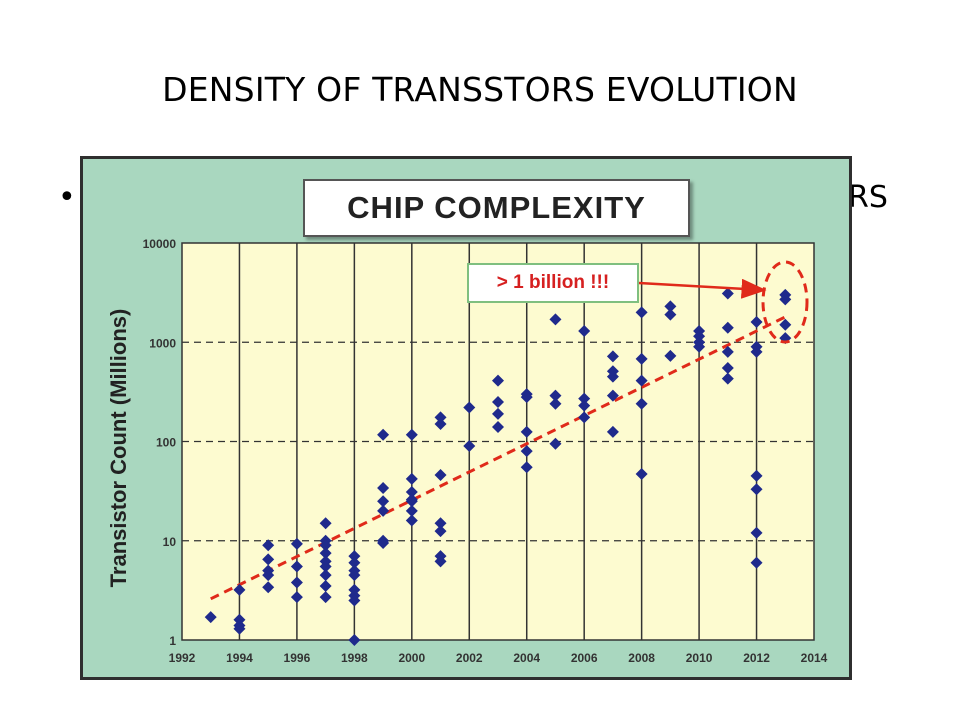 This screenshot has height=720, width=960. Describe the element at coordinates (496, 208) in the screenshot. I see `chart-title: CHIP COMPLEXITY` at that location.